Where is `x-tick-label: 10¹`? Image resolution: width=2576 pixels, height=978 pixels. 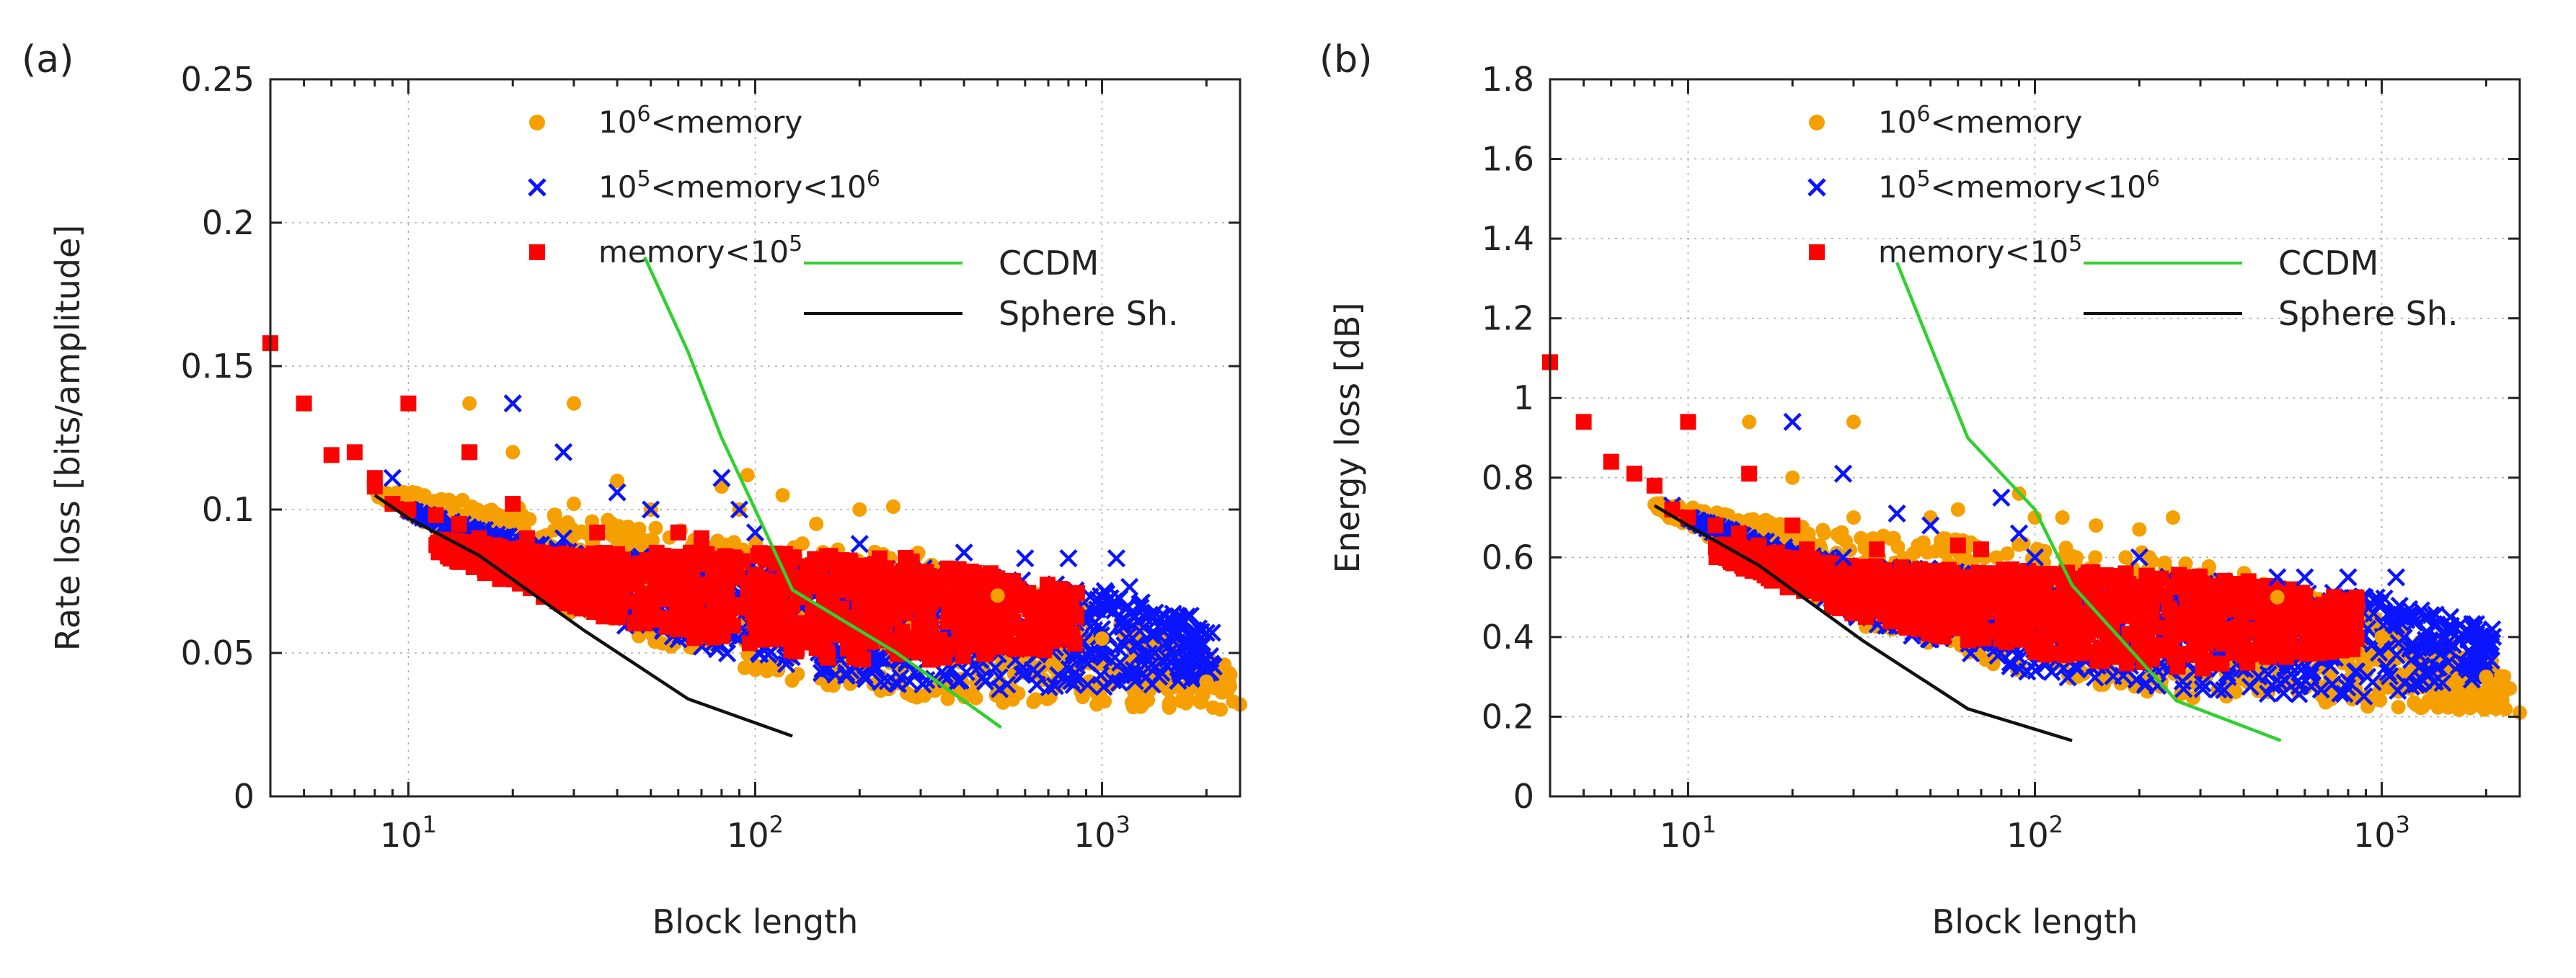 x-tick-label: 10¹ is located at coordinates (408, 833).